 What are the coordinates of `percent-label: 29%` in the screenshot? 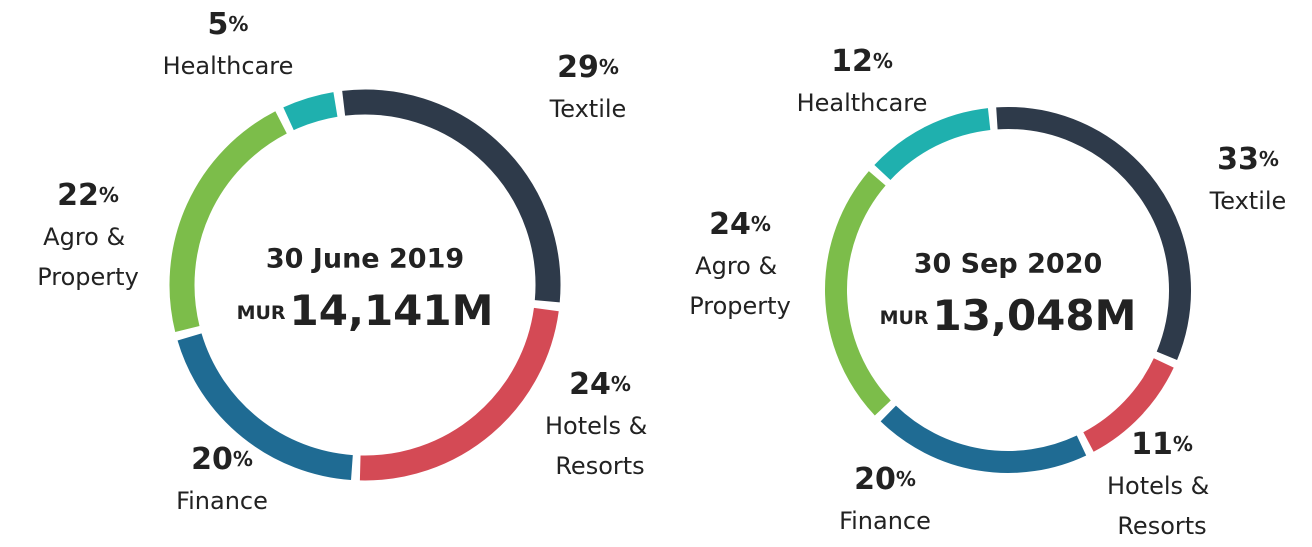 It's located at (588, 67).